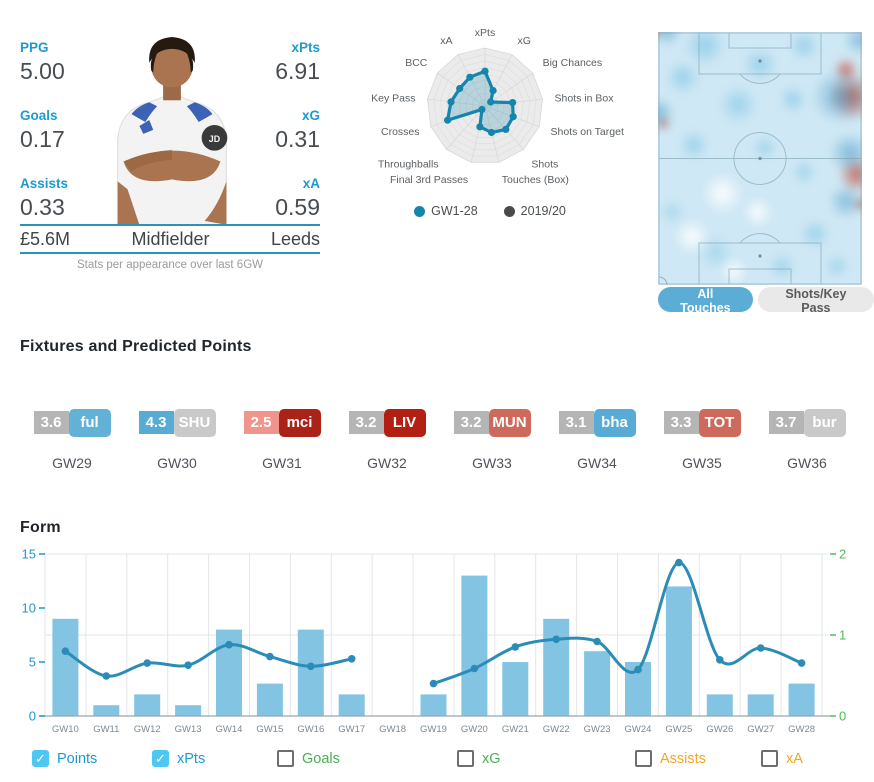 This screenshot has width=874, height=782. Describe the element at coordinates (89, 423) in the screenshot. I see `fixture-opponent-badge: ful` at that location.